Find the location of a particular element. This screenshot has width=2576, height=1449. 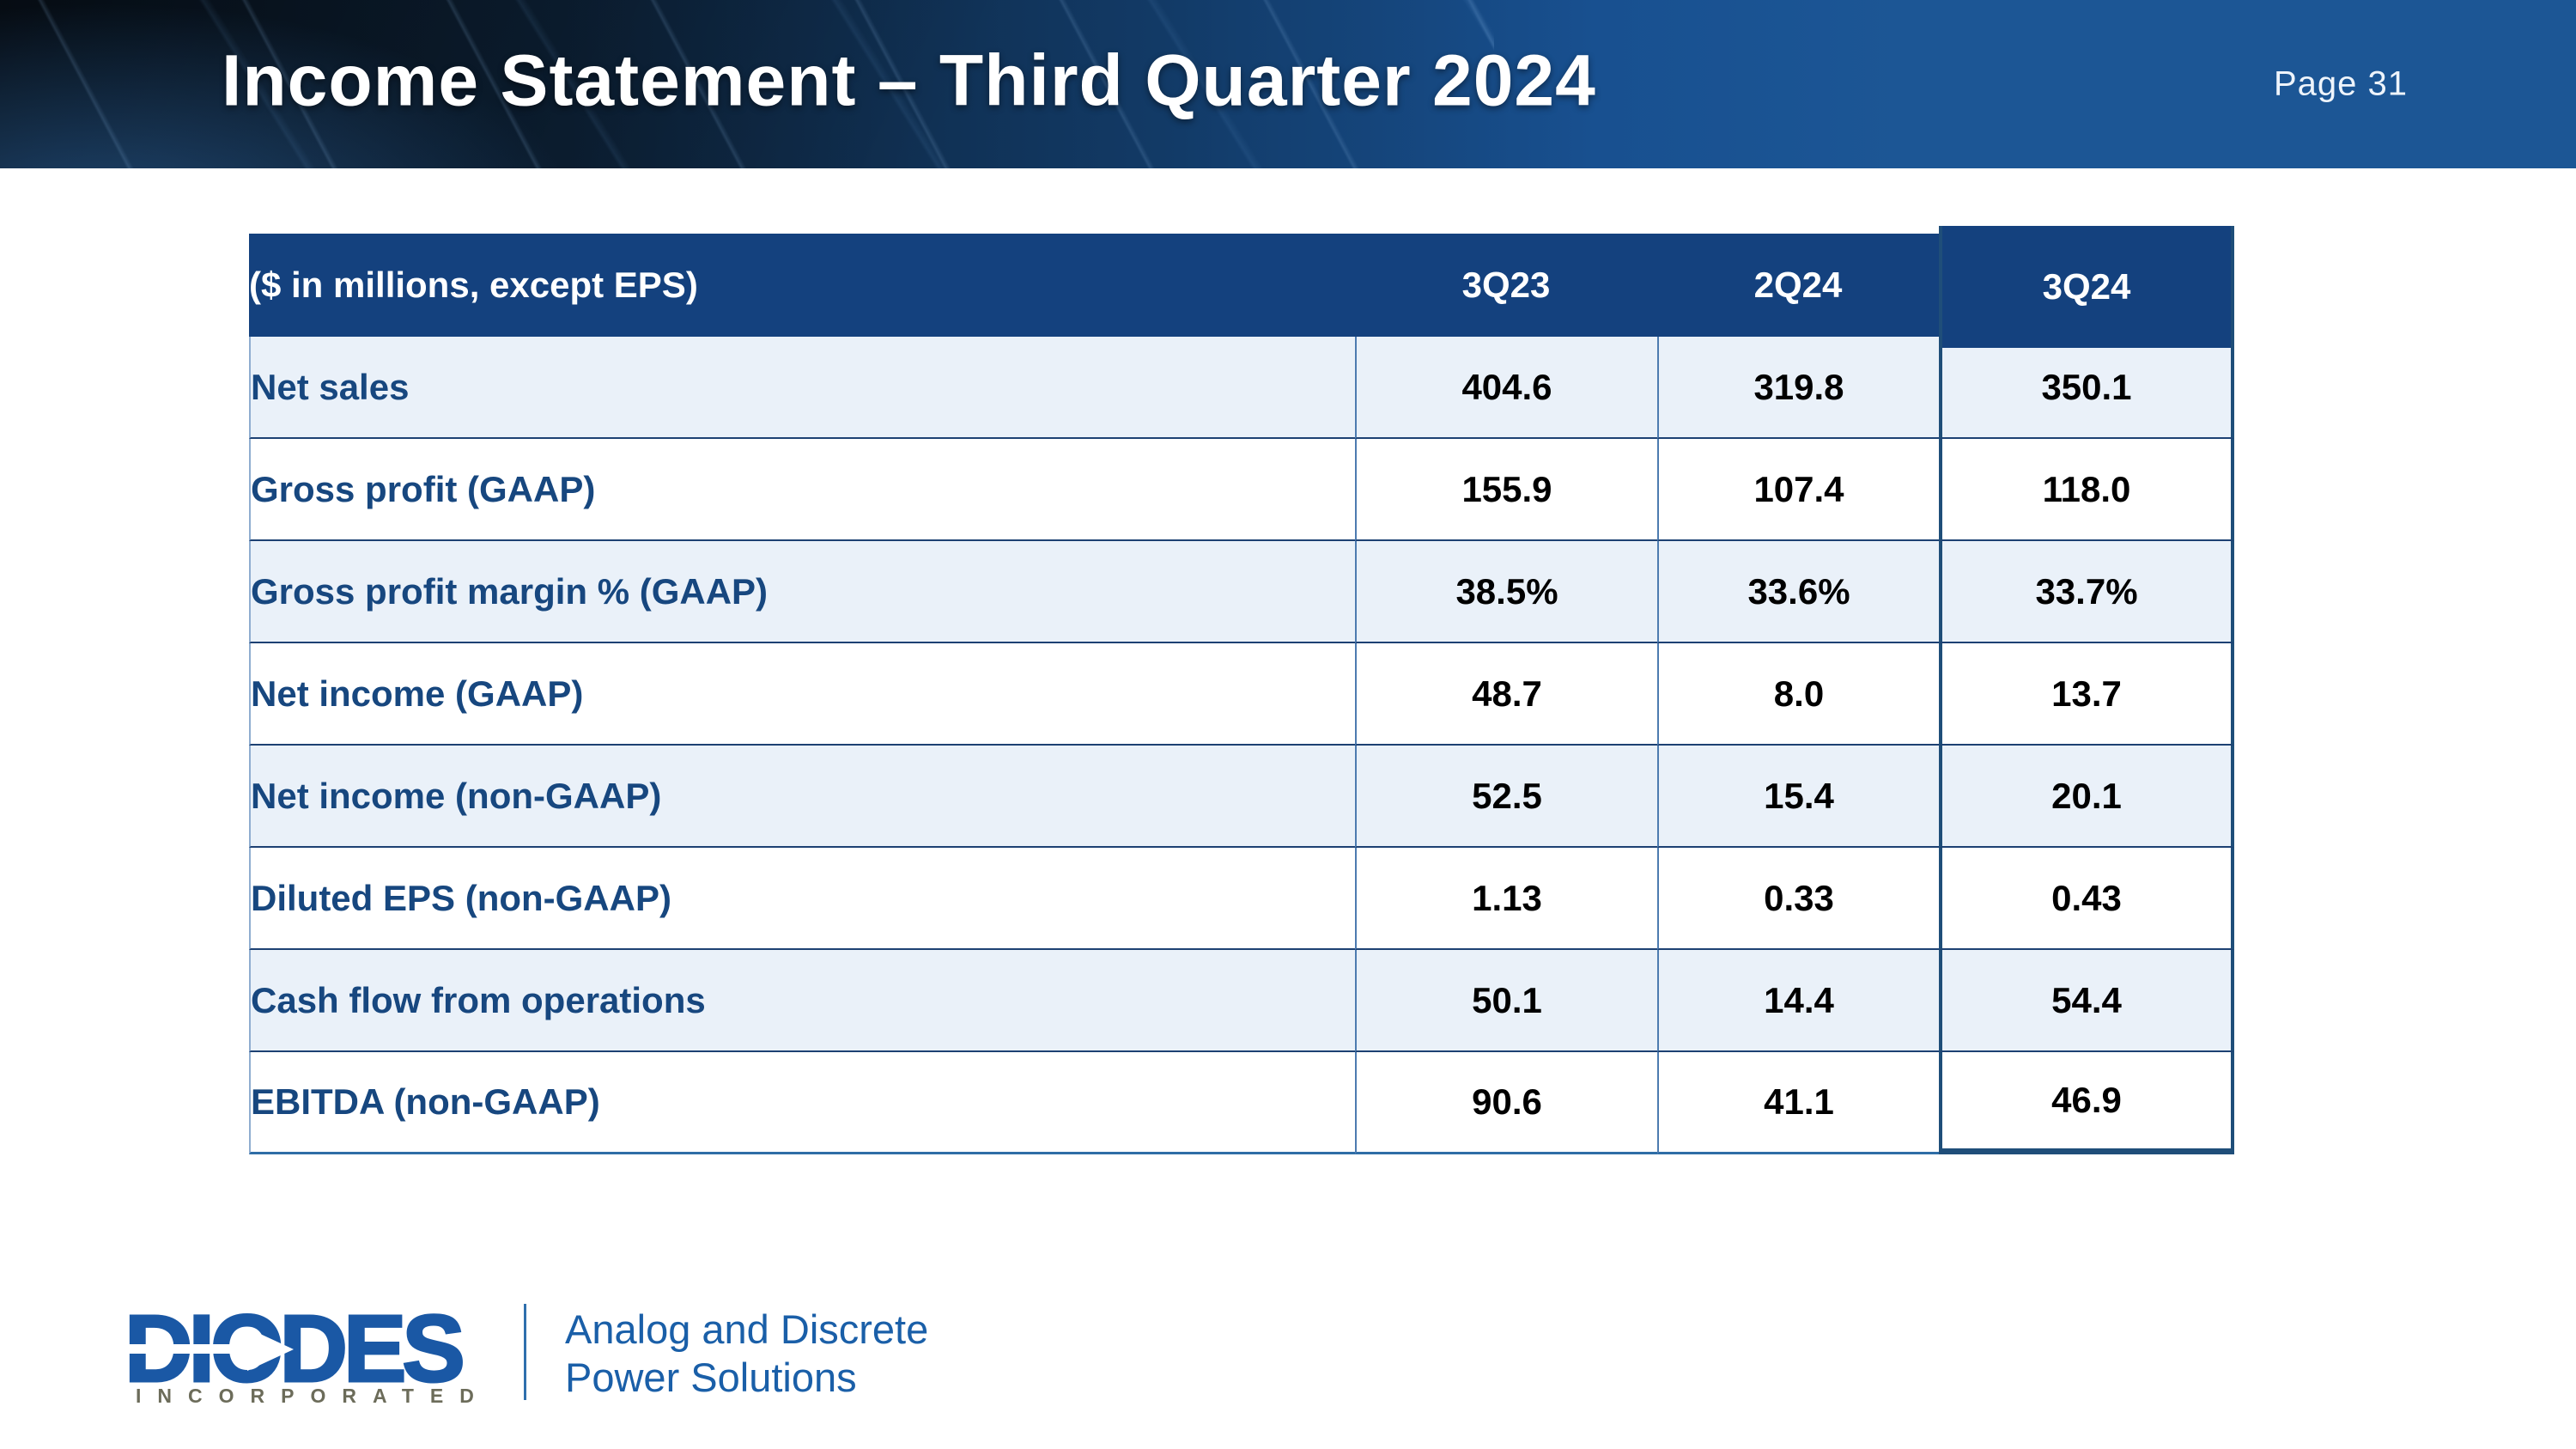

cell-value-highlight: 20.1 is located at coordinates (2086, 797).